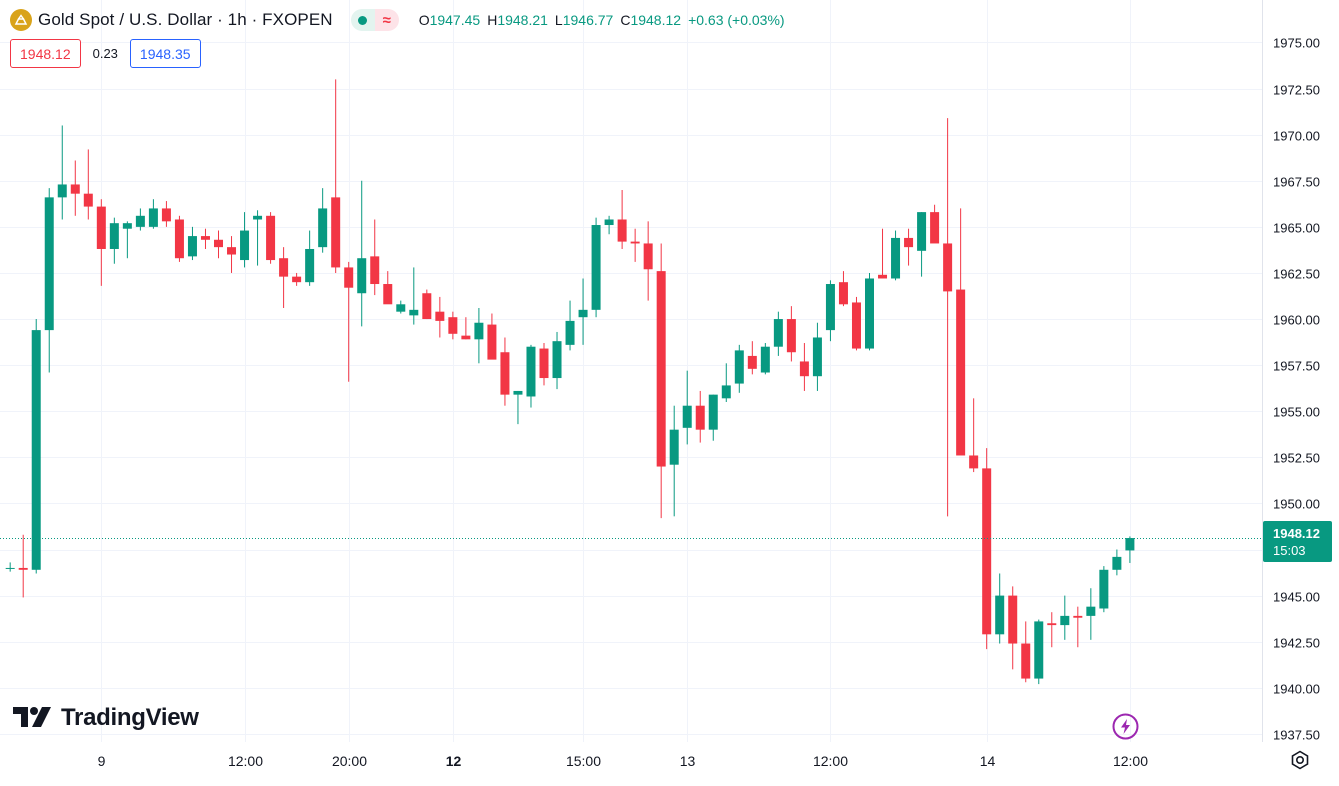  What do you see at coordinates (588, 20) in the screenshot?
I see `low-value: 1946.77` at bounding box center [588, 20].